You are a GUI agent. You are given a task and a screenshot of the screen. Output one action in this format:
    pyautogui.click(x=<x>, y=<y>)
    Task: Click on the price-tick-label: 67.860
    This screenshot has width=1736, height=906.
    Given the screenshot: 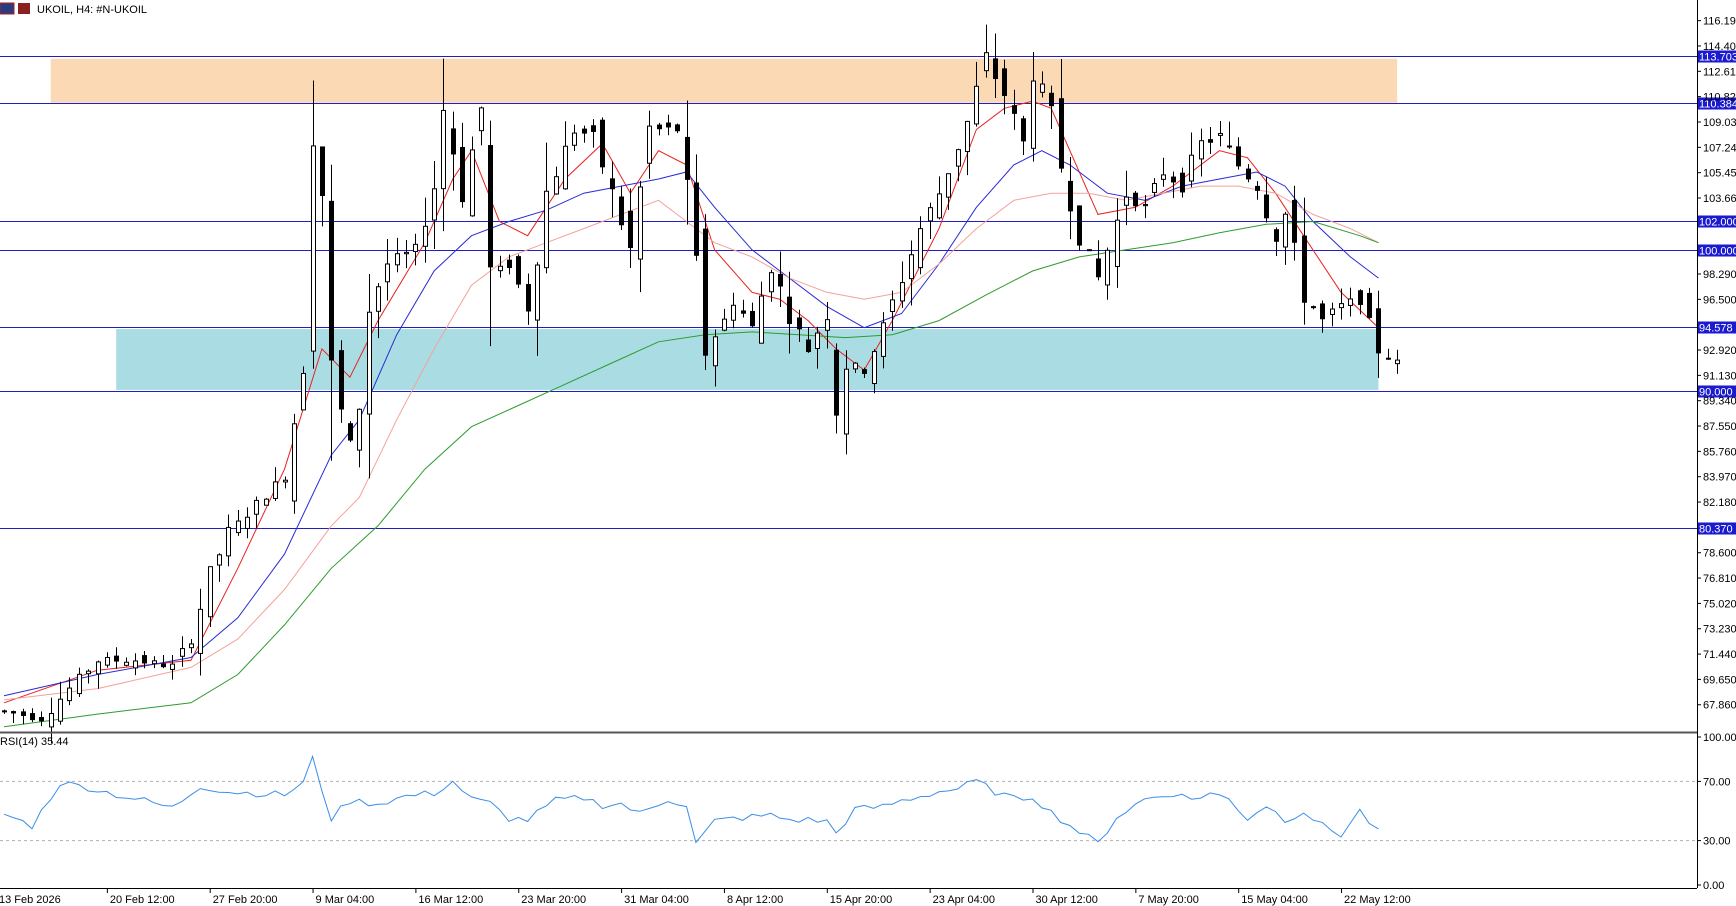 What is the action you would take?
    pyautogui.click(x=1719, y=706)
    